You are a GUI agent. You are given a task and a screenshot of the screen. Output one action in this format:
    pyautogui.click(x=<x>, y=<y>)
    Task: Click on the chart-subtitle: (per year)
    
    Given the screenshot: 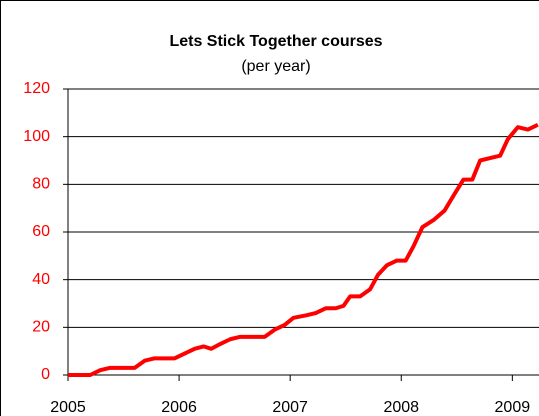 What is the action you would take?
    pyautogui.click(x=275, y=66)
    